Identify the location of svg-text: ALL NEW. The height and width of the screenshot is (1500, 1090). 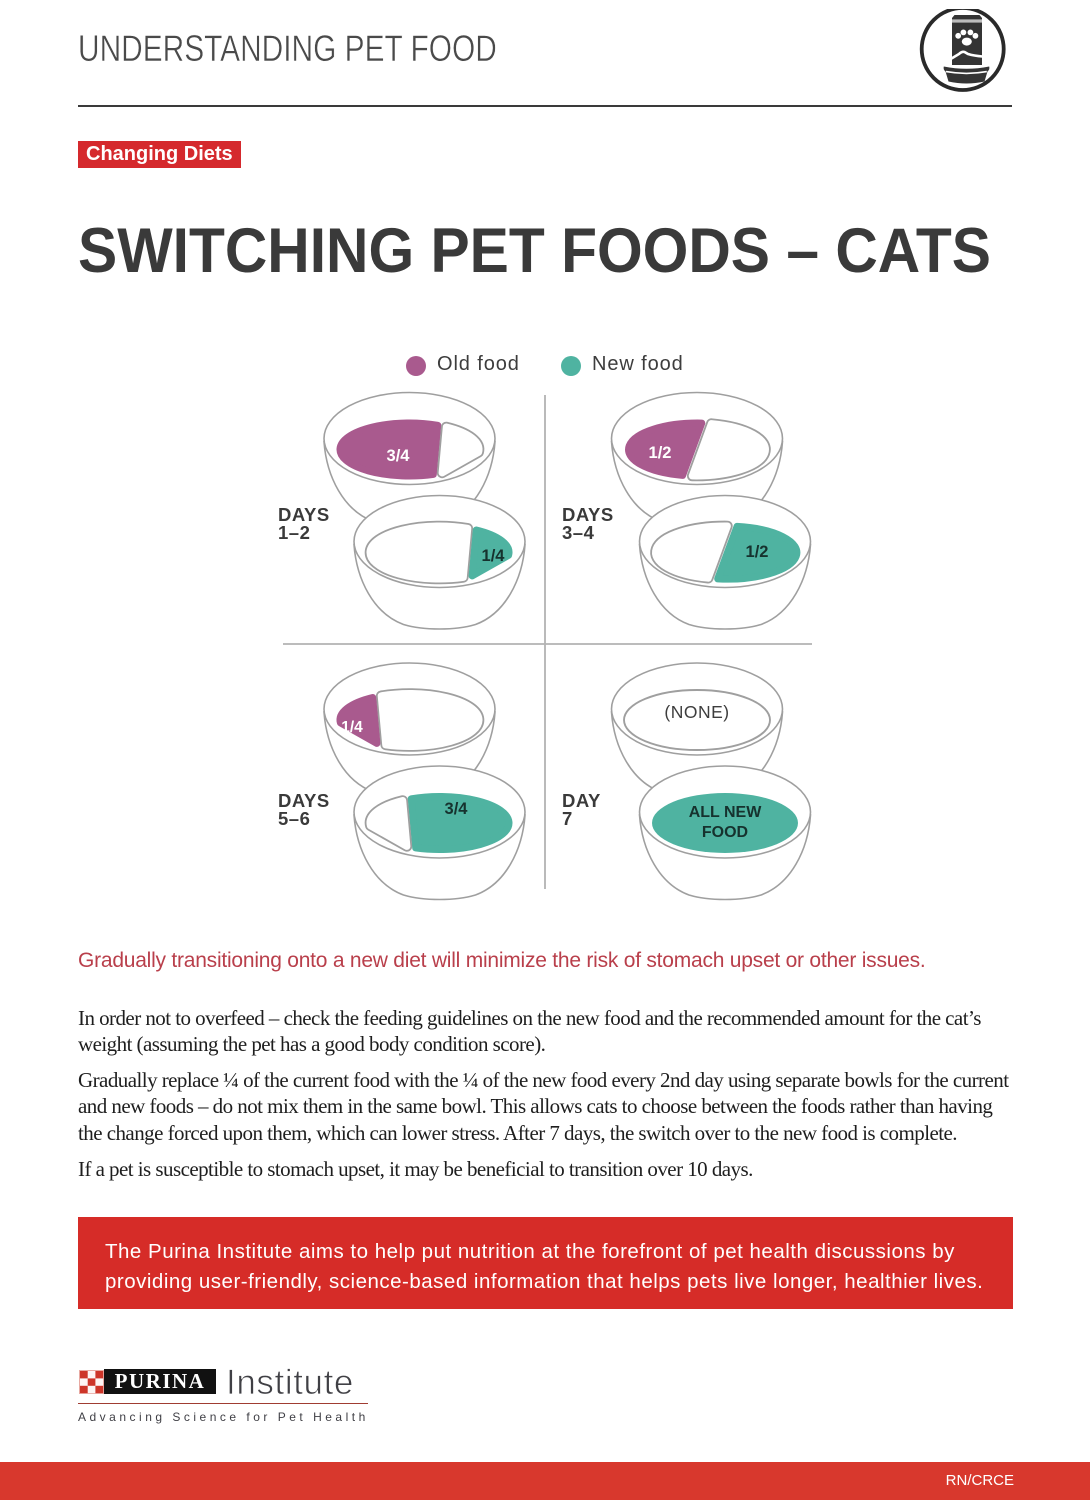
(725, 812).